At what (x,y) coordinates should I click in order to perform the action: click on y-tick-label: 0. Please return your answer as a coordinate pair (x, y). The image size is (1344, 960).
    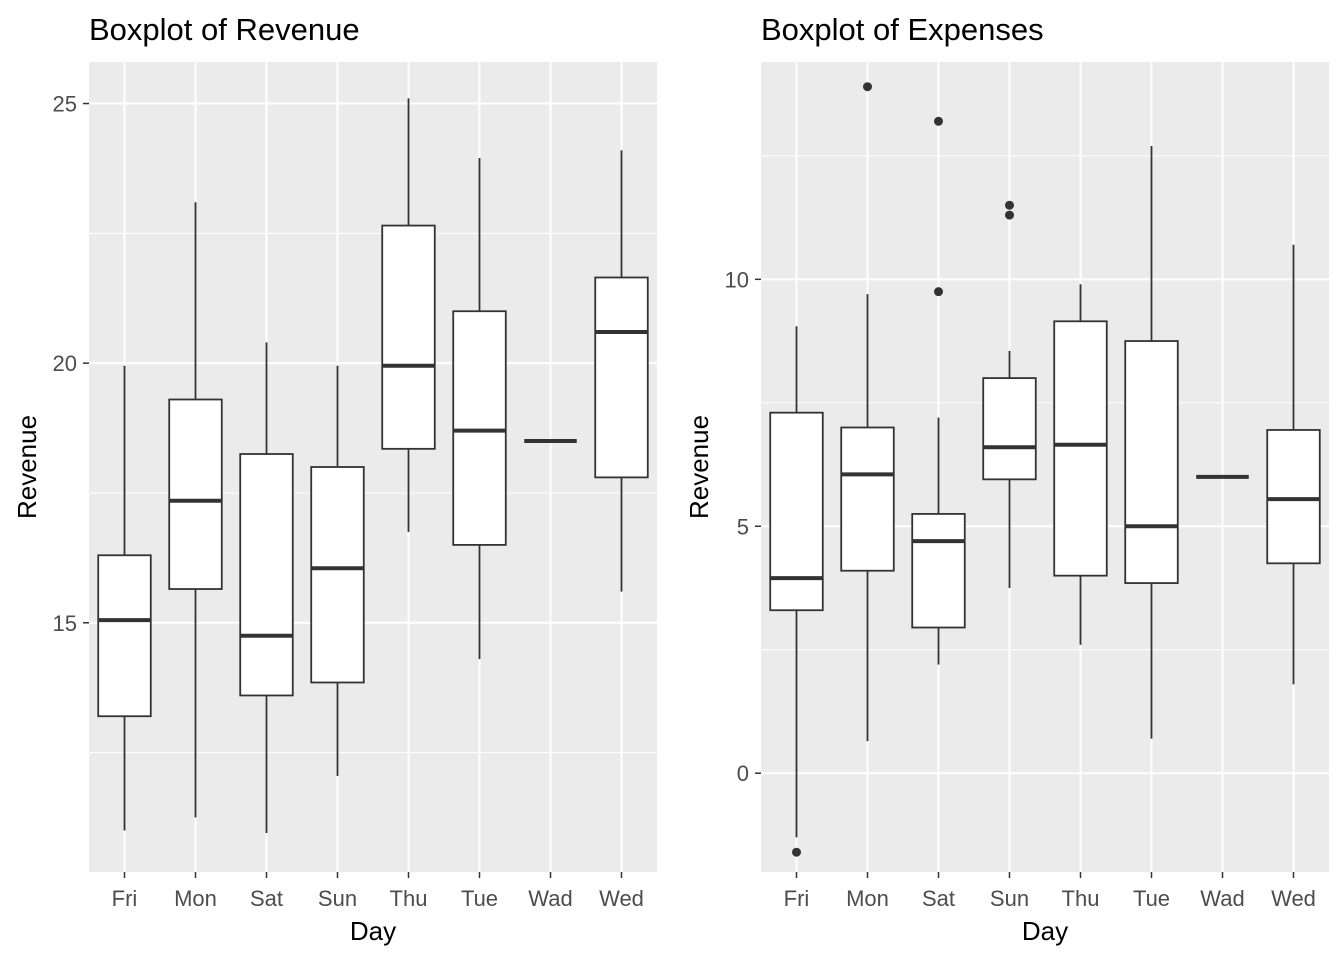
    Looking at the image, I should click on (743, 773).